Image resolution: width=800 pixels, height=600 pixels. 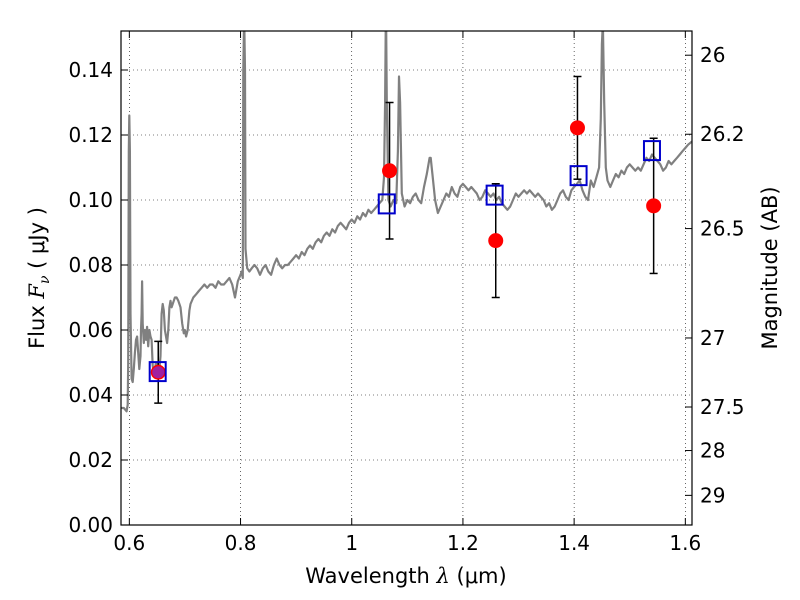 What do you see at coordinates (443, 576) in the screenshot?
I see `x-axis-label-symbol: λ` at bounding box center [443, 576].